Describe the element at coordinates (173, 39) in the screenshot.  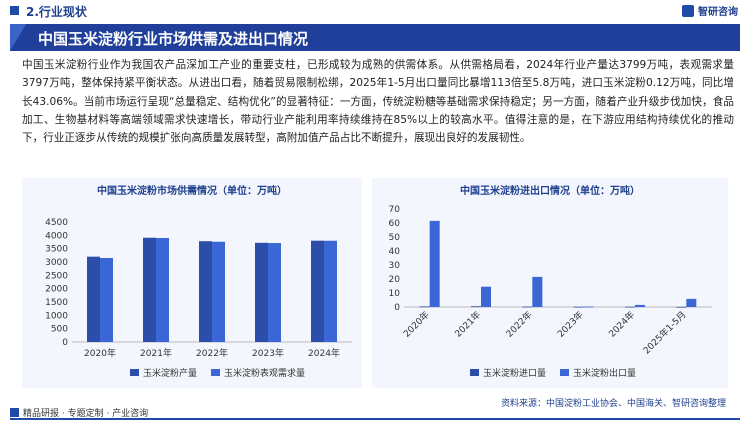
I see `page-title: 中国玉米淀粉行业市场供需及进出口情况` at that location.